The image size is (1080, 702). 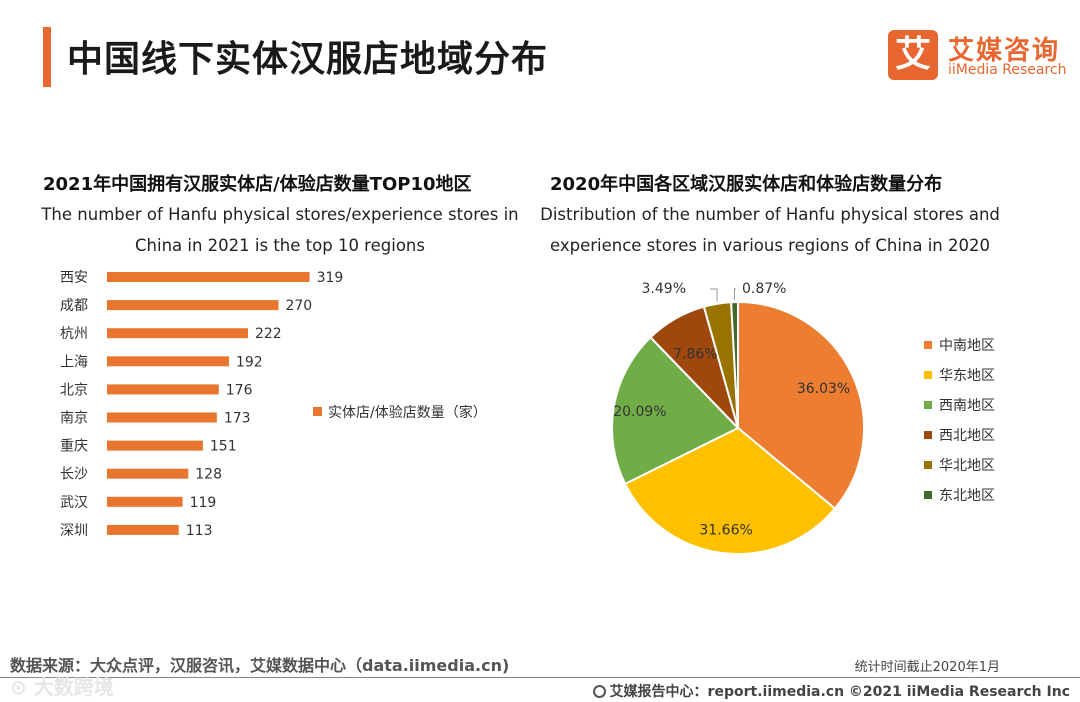 What do you see at coordinates (308, 59) in the screenshot?
I see `page-title: 中国线下实体汉服店地域分布` at bounding box center [308, 59].